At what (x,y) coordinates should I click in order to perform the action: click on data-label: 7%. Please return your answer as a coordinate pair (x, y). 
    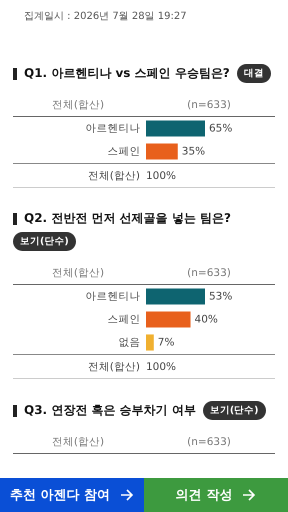
    Looking at the image, I should click on (166, 342).